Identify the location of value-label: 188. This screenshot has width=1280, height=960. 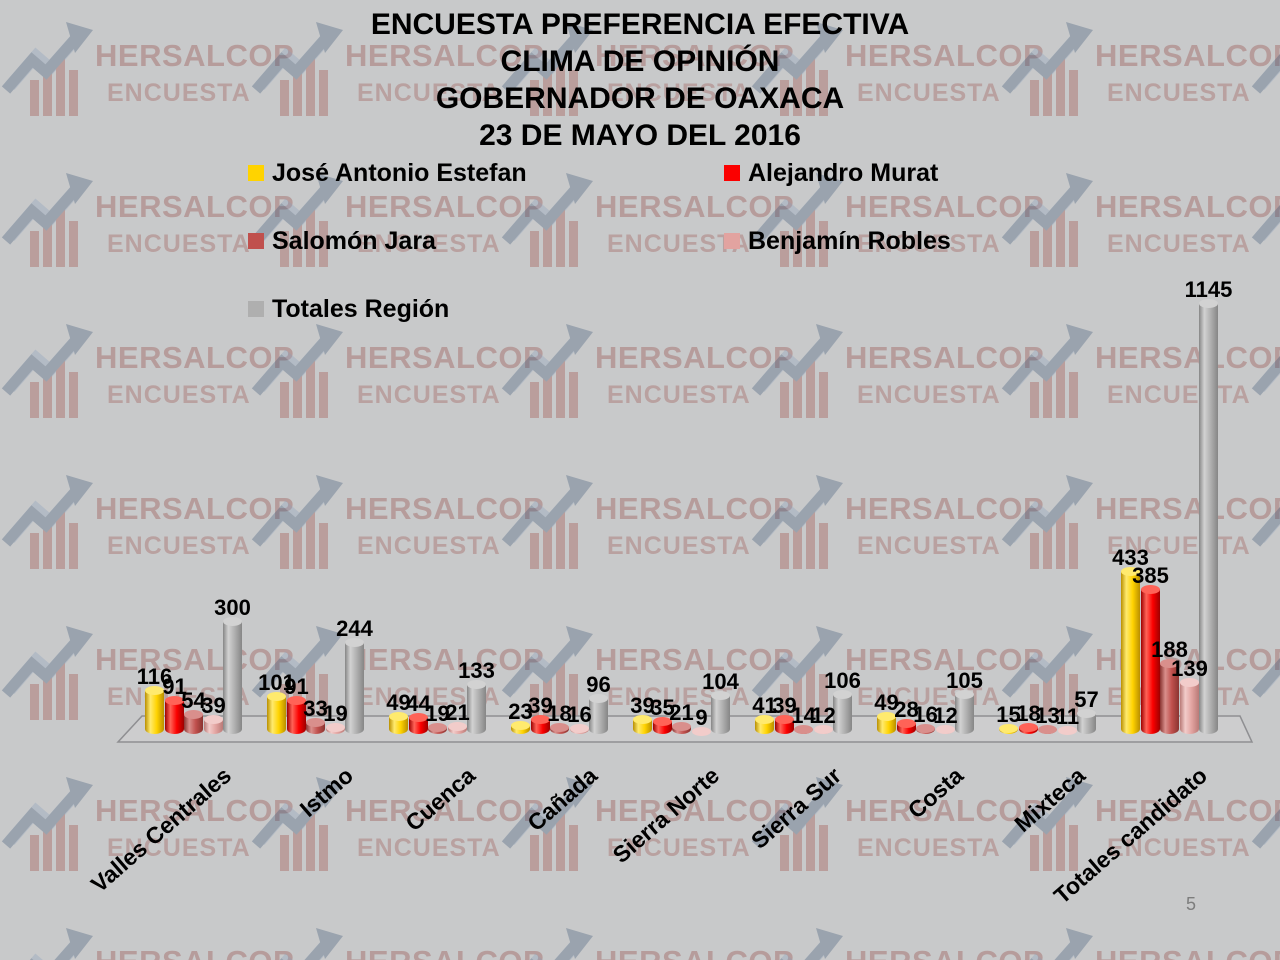
(1169, 649).